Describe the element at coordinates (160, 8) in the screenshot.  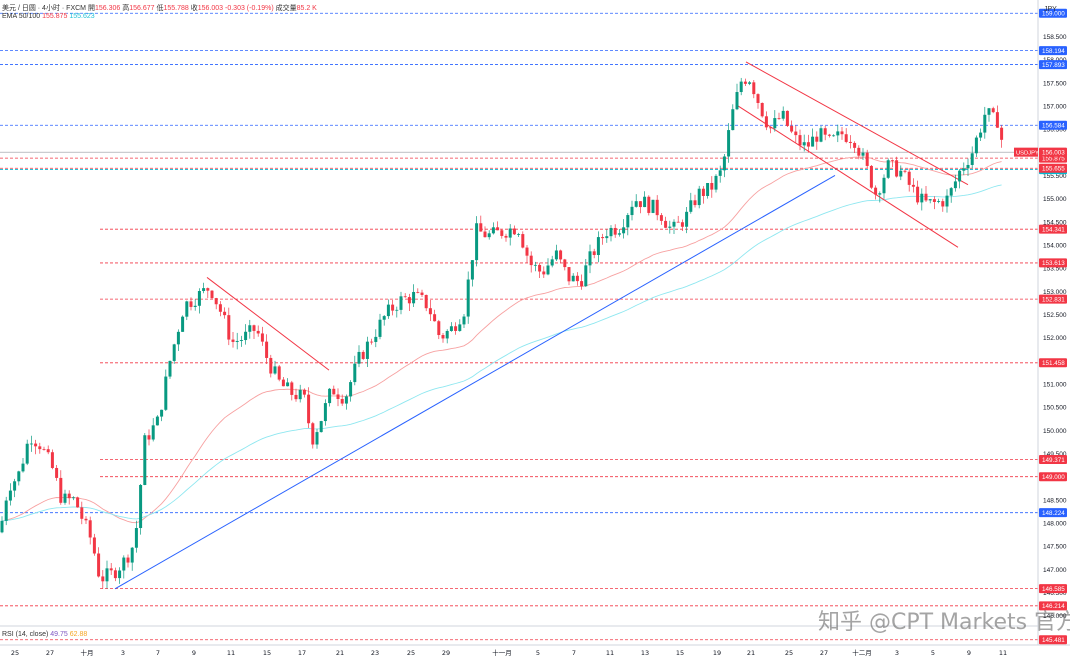
I see `low-label: 低` at that location.